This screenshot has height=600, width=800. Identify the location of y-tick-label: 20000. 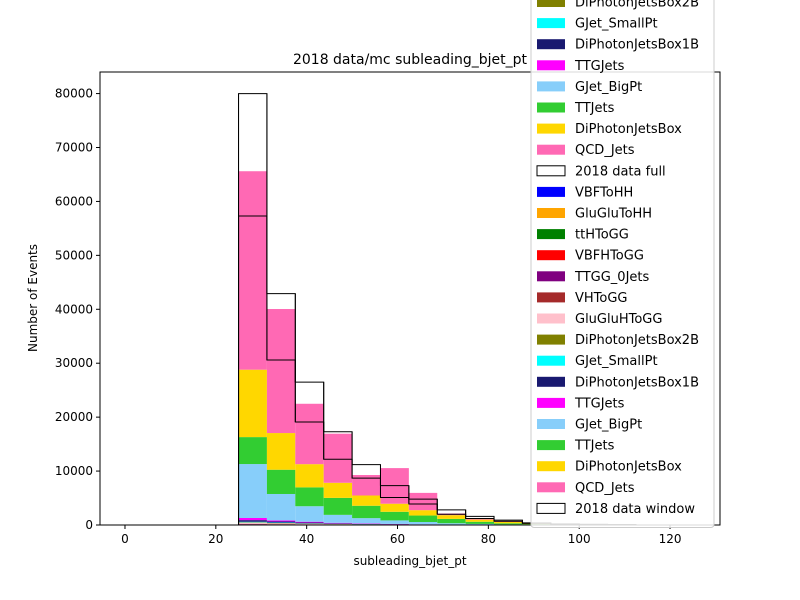
(74, 417).